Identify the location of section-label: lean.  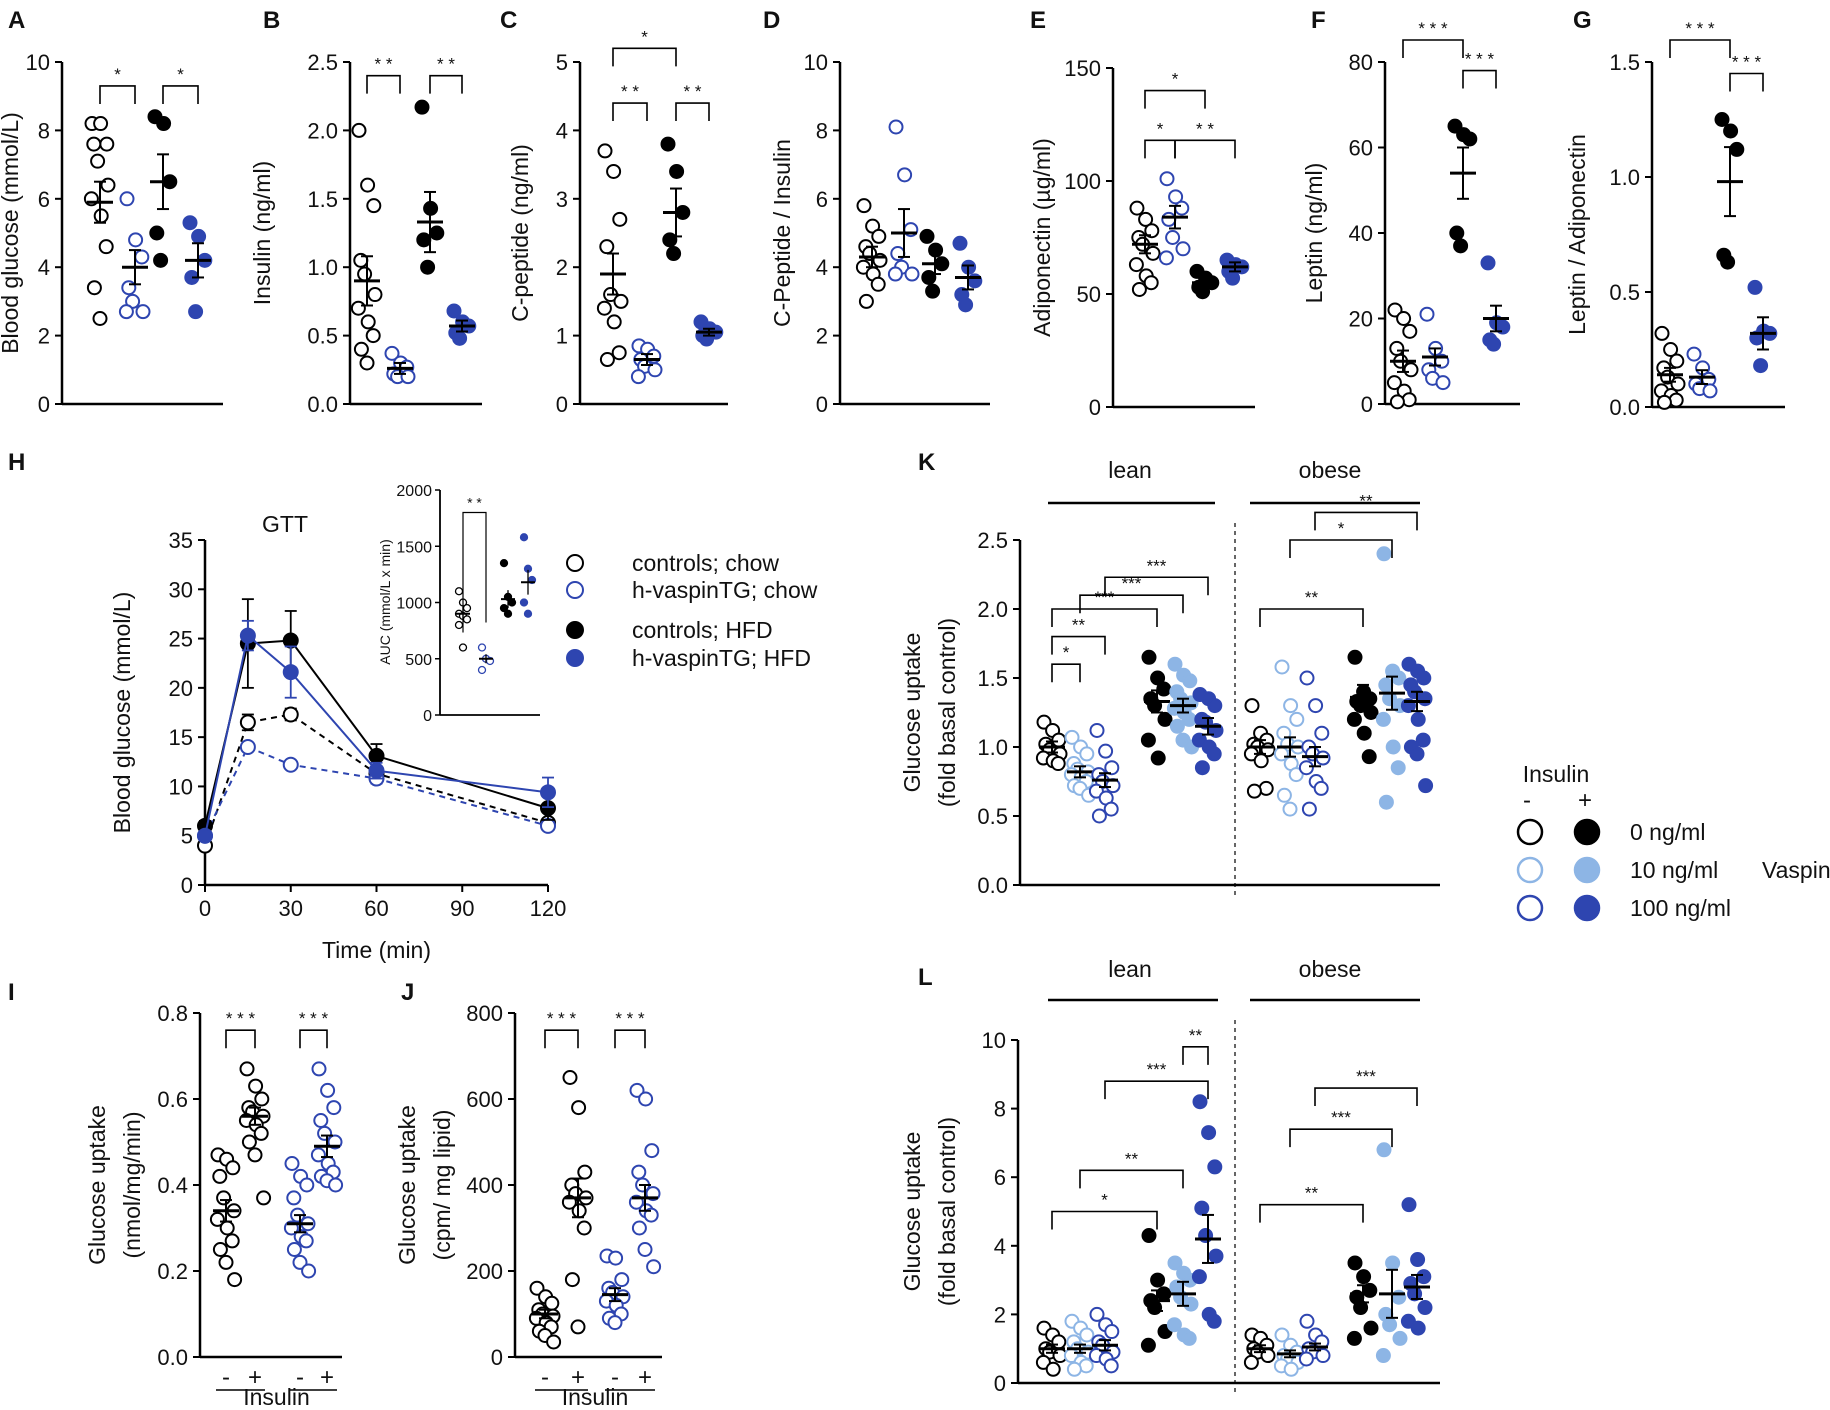
(1129, 470).